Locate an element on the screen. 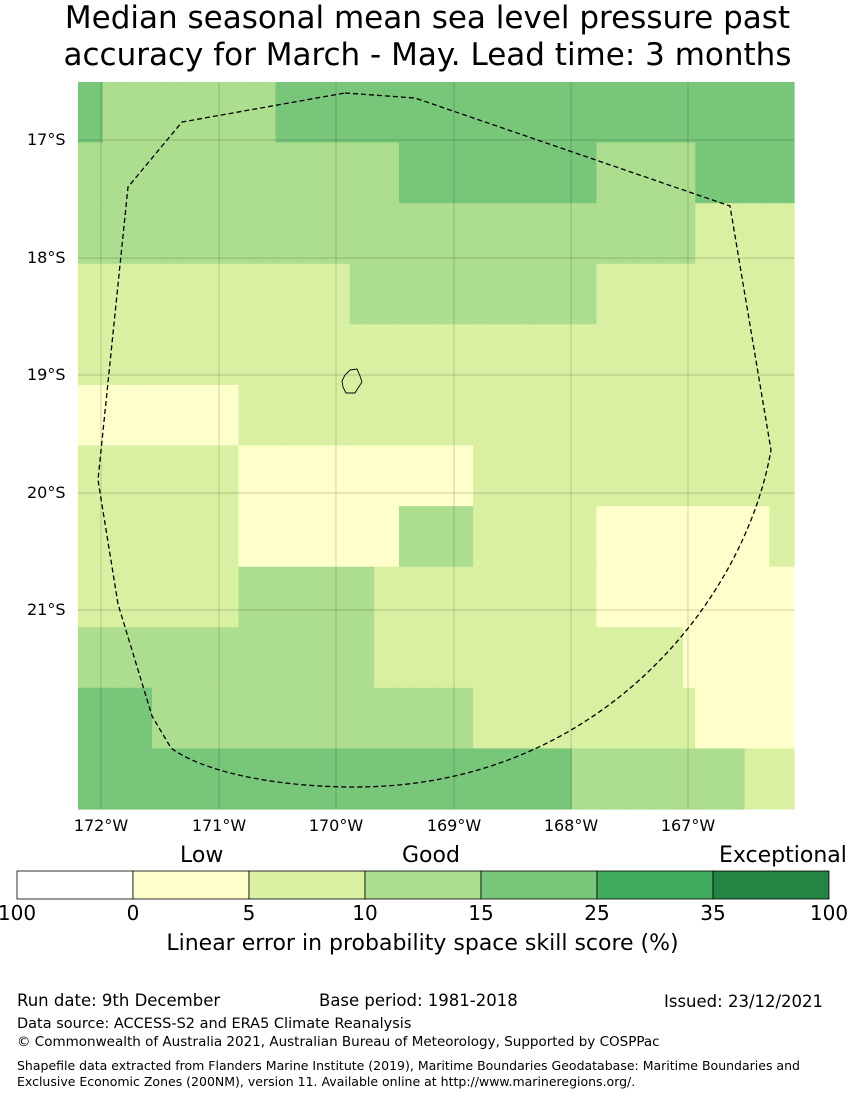 The height and width of the screenshot is (1095, 855). colorbar-category-exceptional: Exceptional is located at coordinates (783, 855).